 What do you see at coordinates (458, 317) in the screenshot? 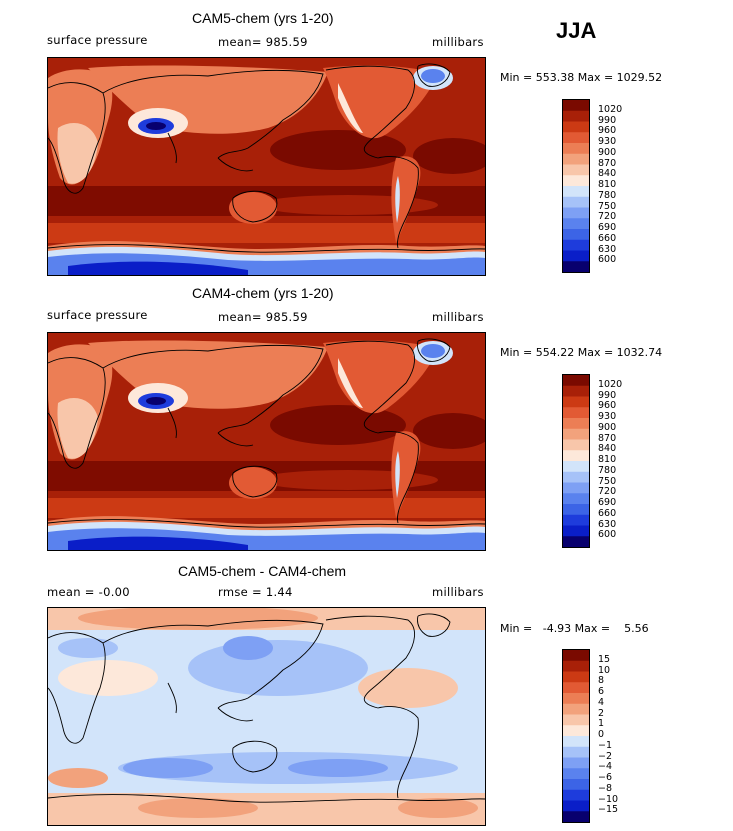
I see `panel2-units-label: millibars` at bounding box center [458, 317].